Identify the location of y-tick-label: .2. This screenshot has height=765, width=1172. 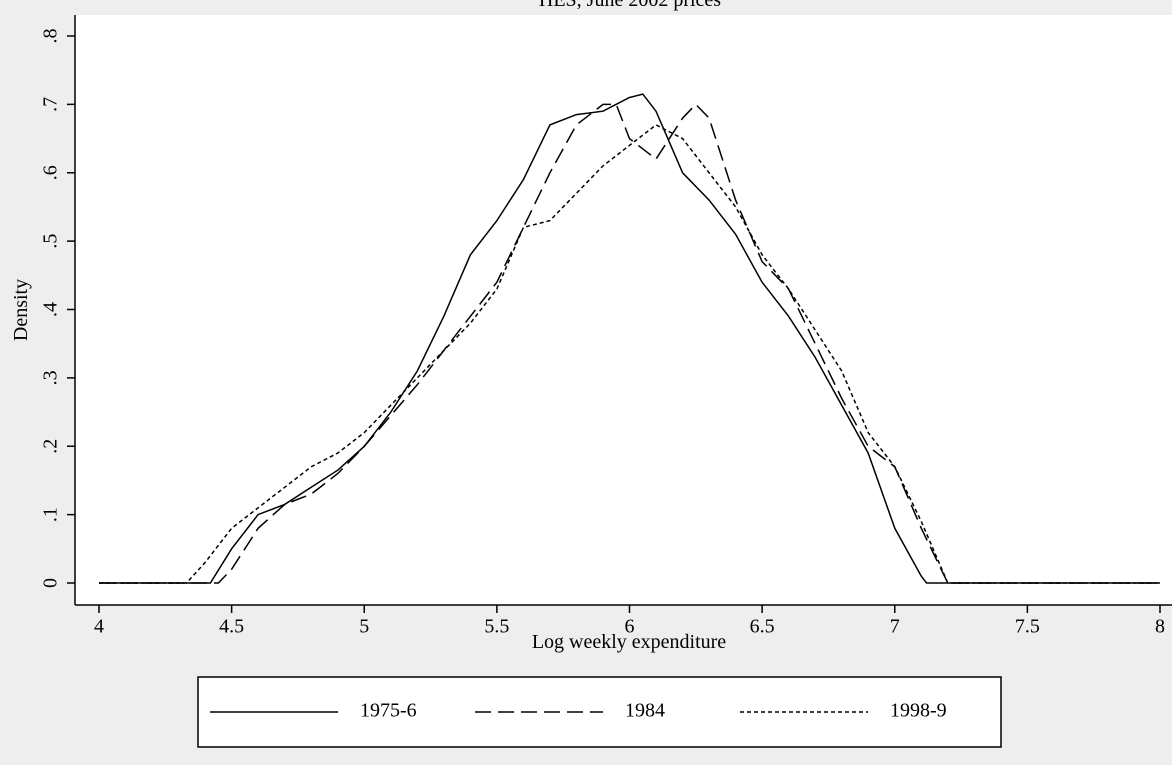
(51, 446).